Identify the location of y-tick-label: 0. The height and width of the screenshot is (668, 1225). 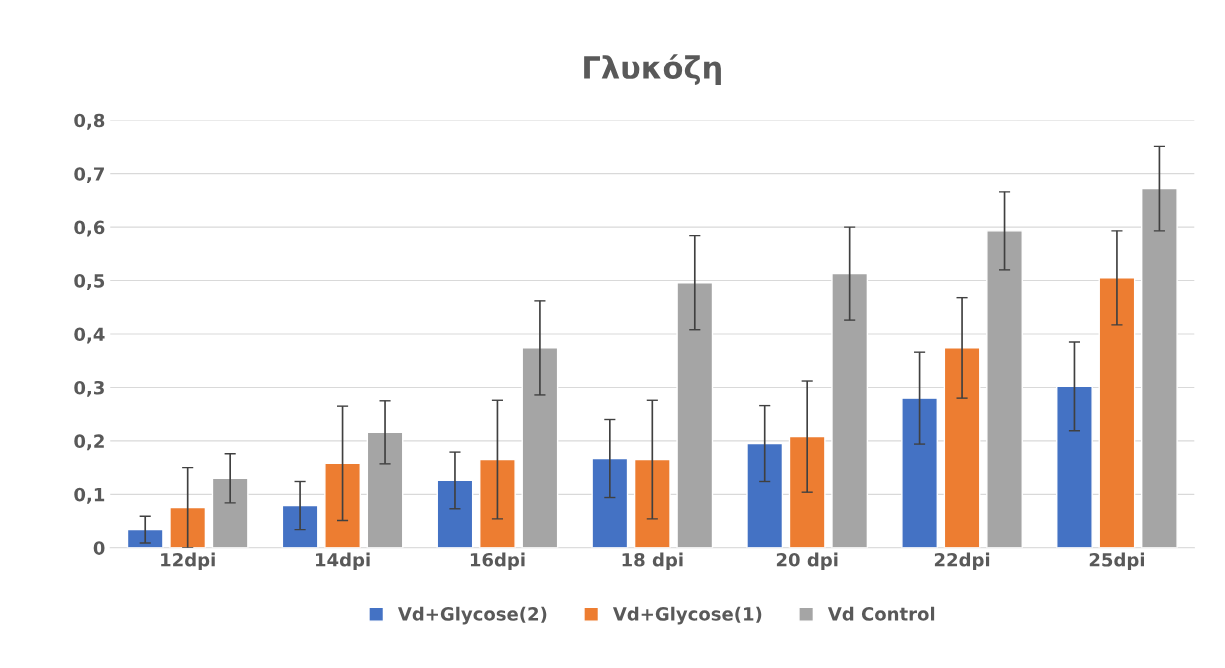
(99, 548).